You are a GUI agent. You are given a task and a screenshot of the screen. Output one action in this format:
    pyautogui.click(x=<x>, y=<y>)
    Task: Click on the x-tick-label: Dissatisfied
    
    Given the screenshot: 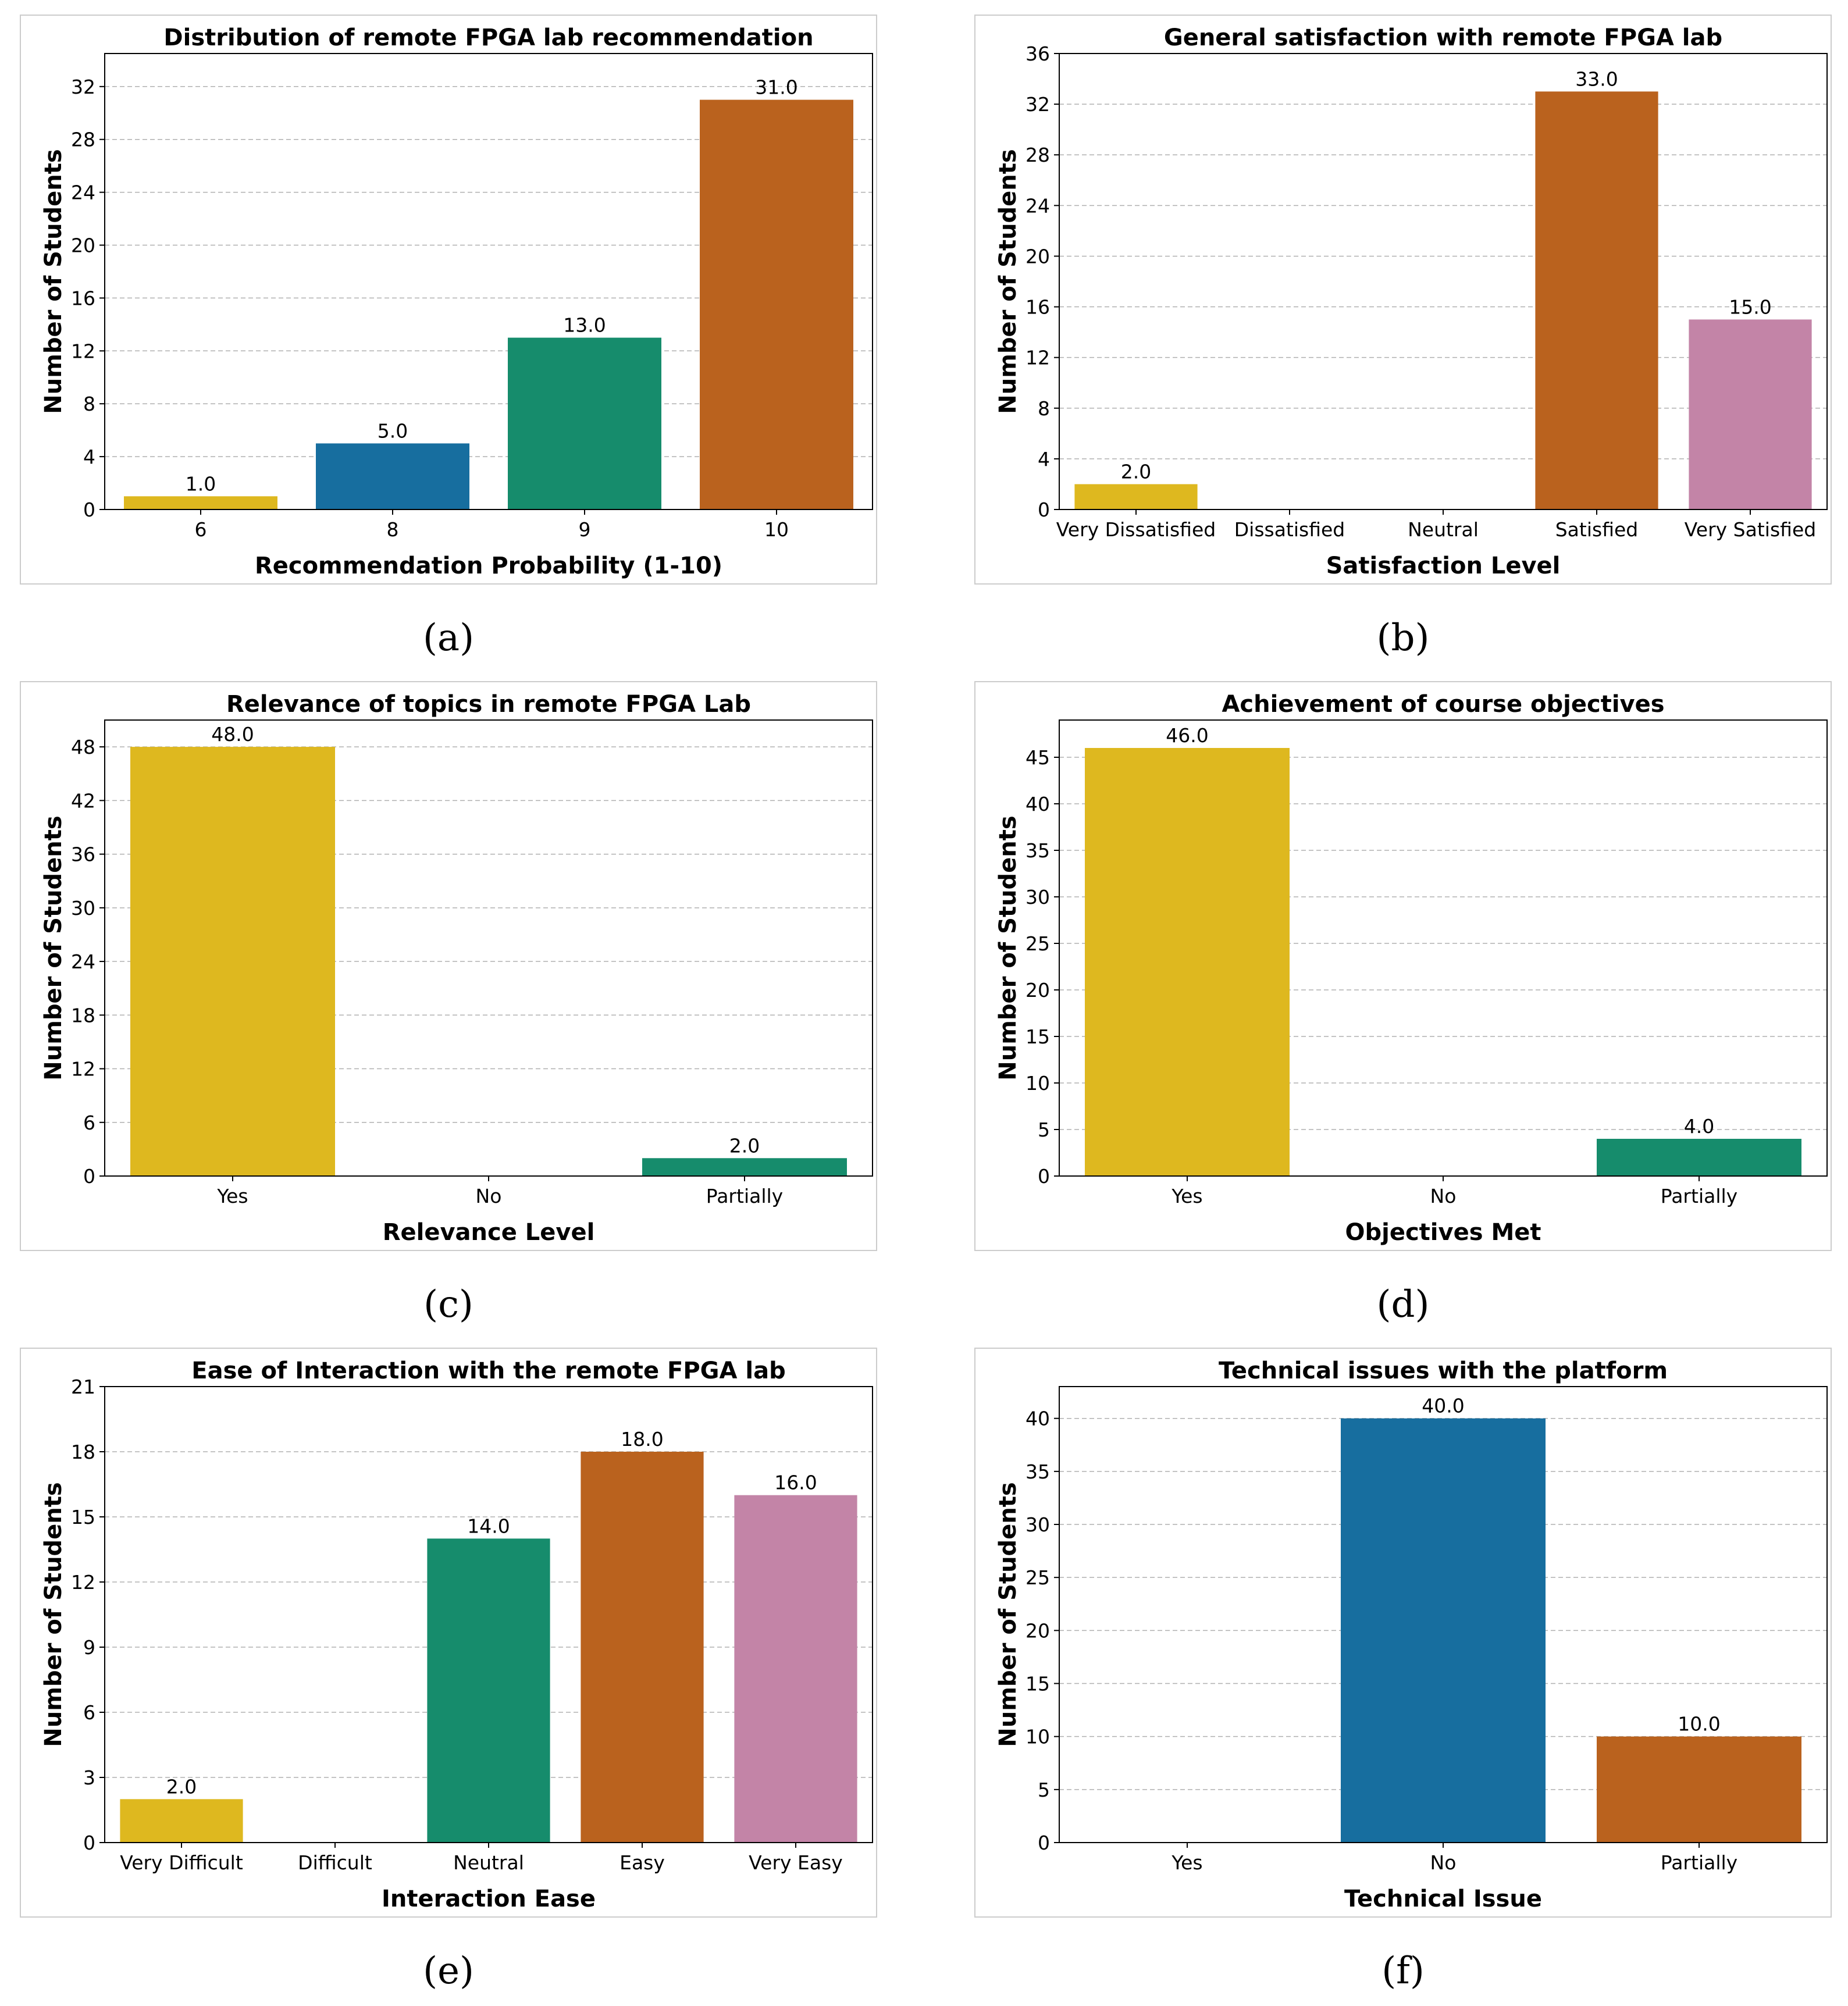 What is the action you would take?
    pyautogui.click(x=1289, y=529)
    